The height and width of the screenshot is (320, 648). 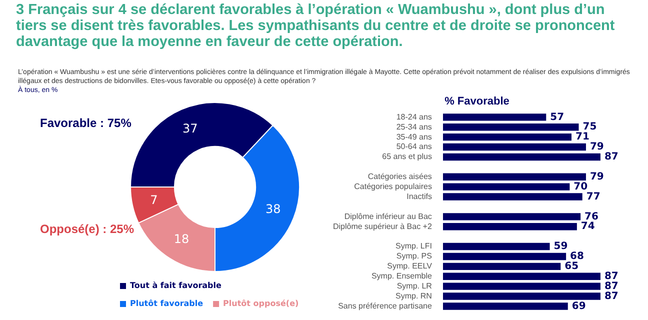 I want to click on y-tick-label: Symp. RN, so click(x=413, y=295).